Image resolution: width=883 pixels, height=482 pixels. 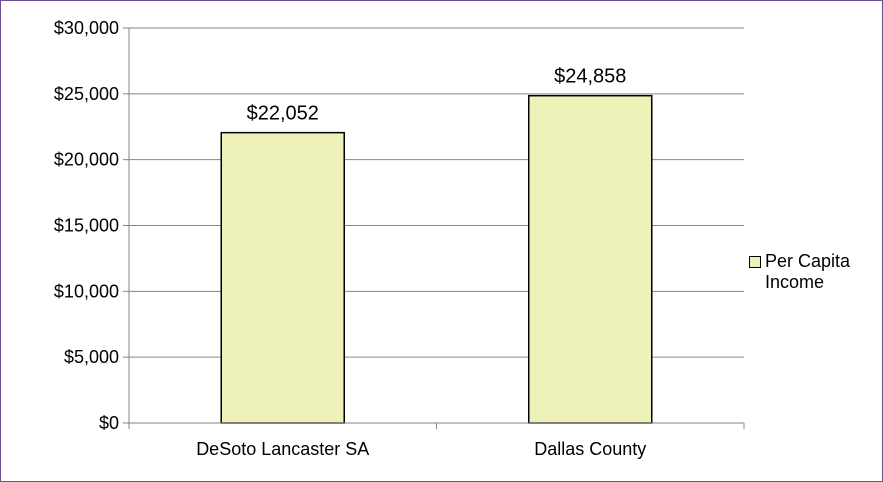 I want to click on x-axis-labels: DeSoto Lancaster SA Dallas County, so click(x=436, y=441).